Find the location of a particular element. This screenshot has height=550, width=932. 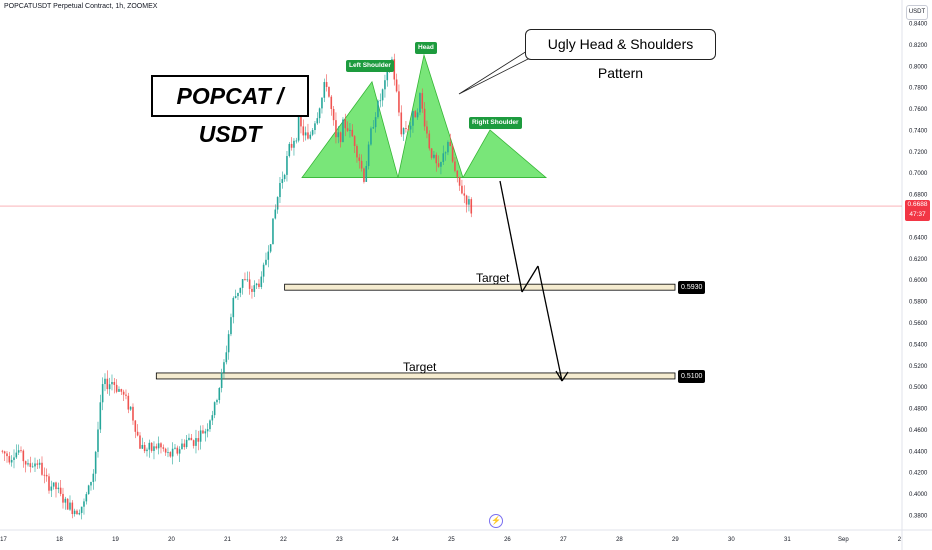

y-tick-label: 0.6400 is located at coordinates (918, 238).